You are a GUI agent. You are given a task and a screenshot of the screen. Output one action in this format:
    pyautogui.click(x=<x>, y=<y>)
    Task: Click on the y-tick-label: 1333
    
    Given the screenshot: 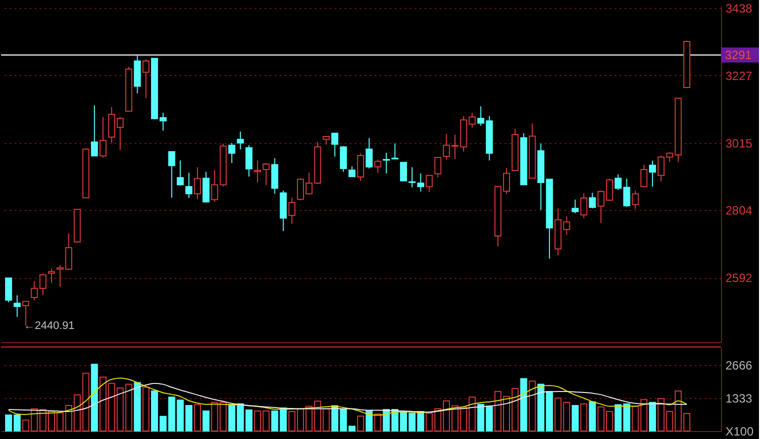 What is the action you would take?
    pyautogui.click(x=739, y=399)
    